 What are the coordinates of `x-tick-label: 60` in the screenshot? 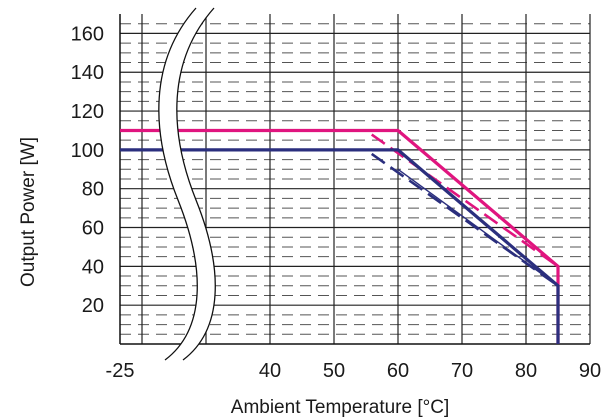 It's located at (398, 371).